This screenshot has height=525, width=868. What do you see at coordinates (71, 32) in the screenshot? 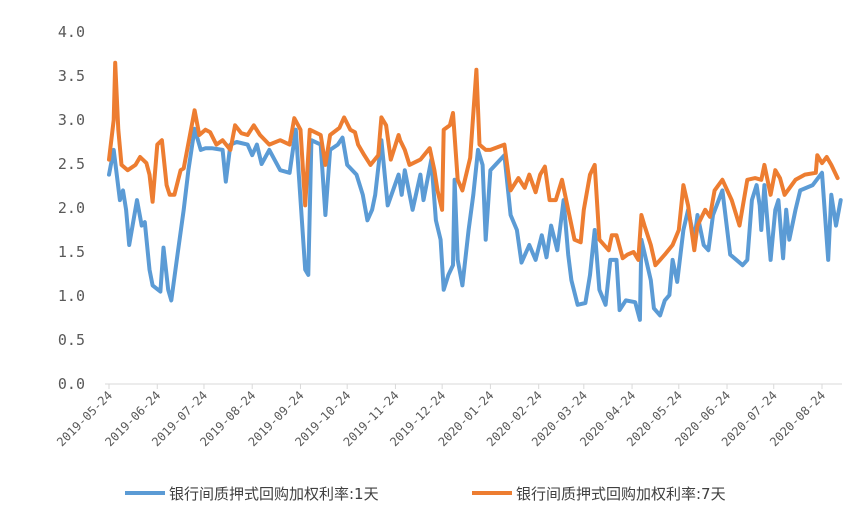
I see `y-tick-label: 4.0` at bounding box center [71, 32].